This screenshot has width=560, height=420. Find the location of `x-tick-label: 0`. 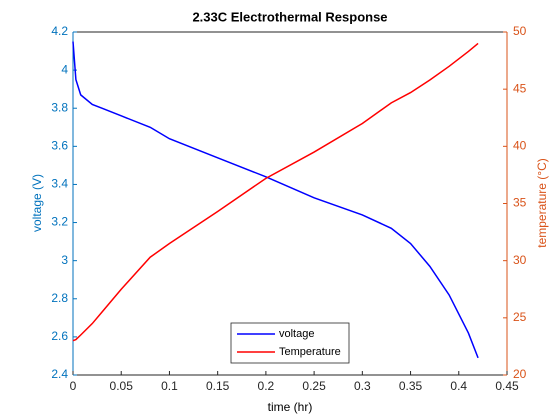

x-tick-label: 0 is located at coordinates (73, 386).